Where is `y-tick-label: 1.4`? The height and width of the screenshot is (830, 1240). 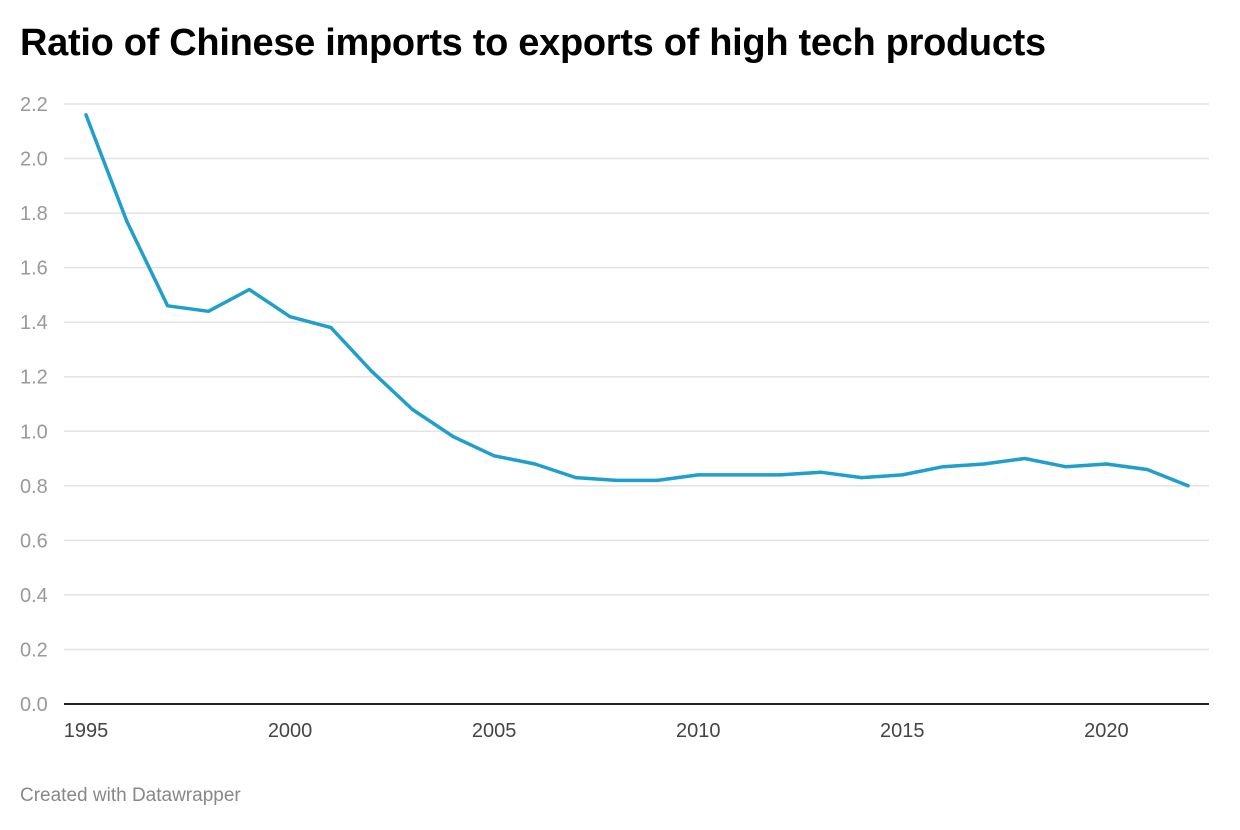
y-tick-label: 1.4 is located at coordinates (34, 323).